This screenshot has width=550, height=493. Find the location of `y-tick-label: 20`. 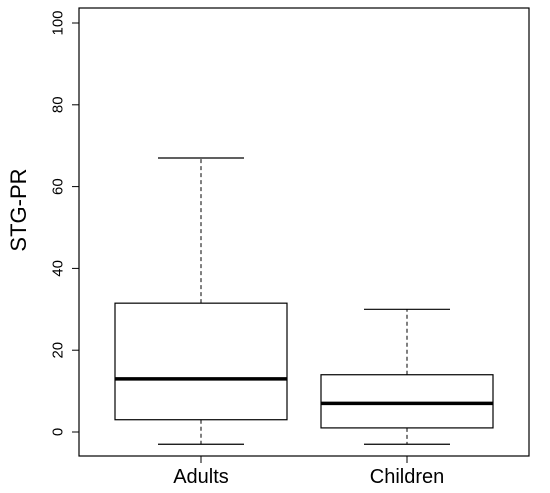

y-tick-label: 20 is located at coordinates (57, 350).